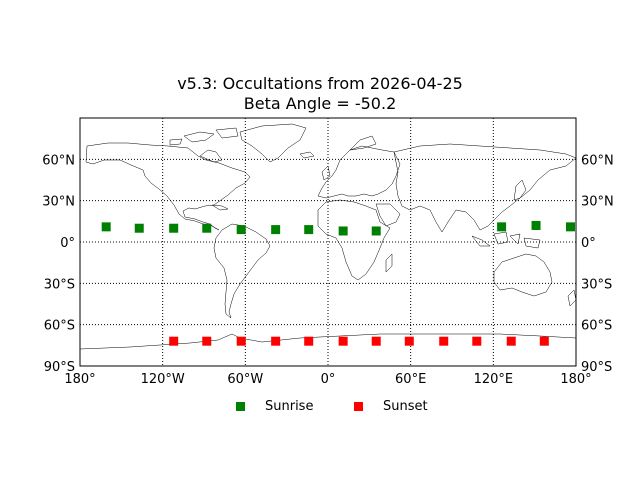  Describe the element at coordinates (328, 379) in the screenshot. I see `x-tick-label: 0°` at that location.